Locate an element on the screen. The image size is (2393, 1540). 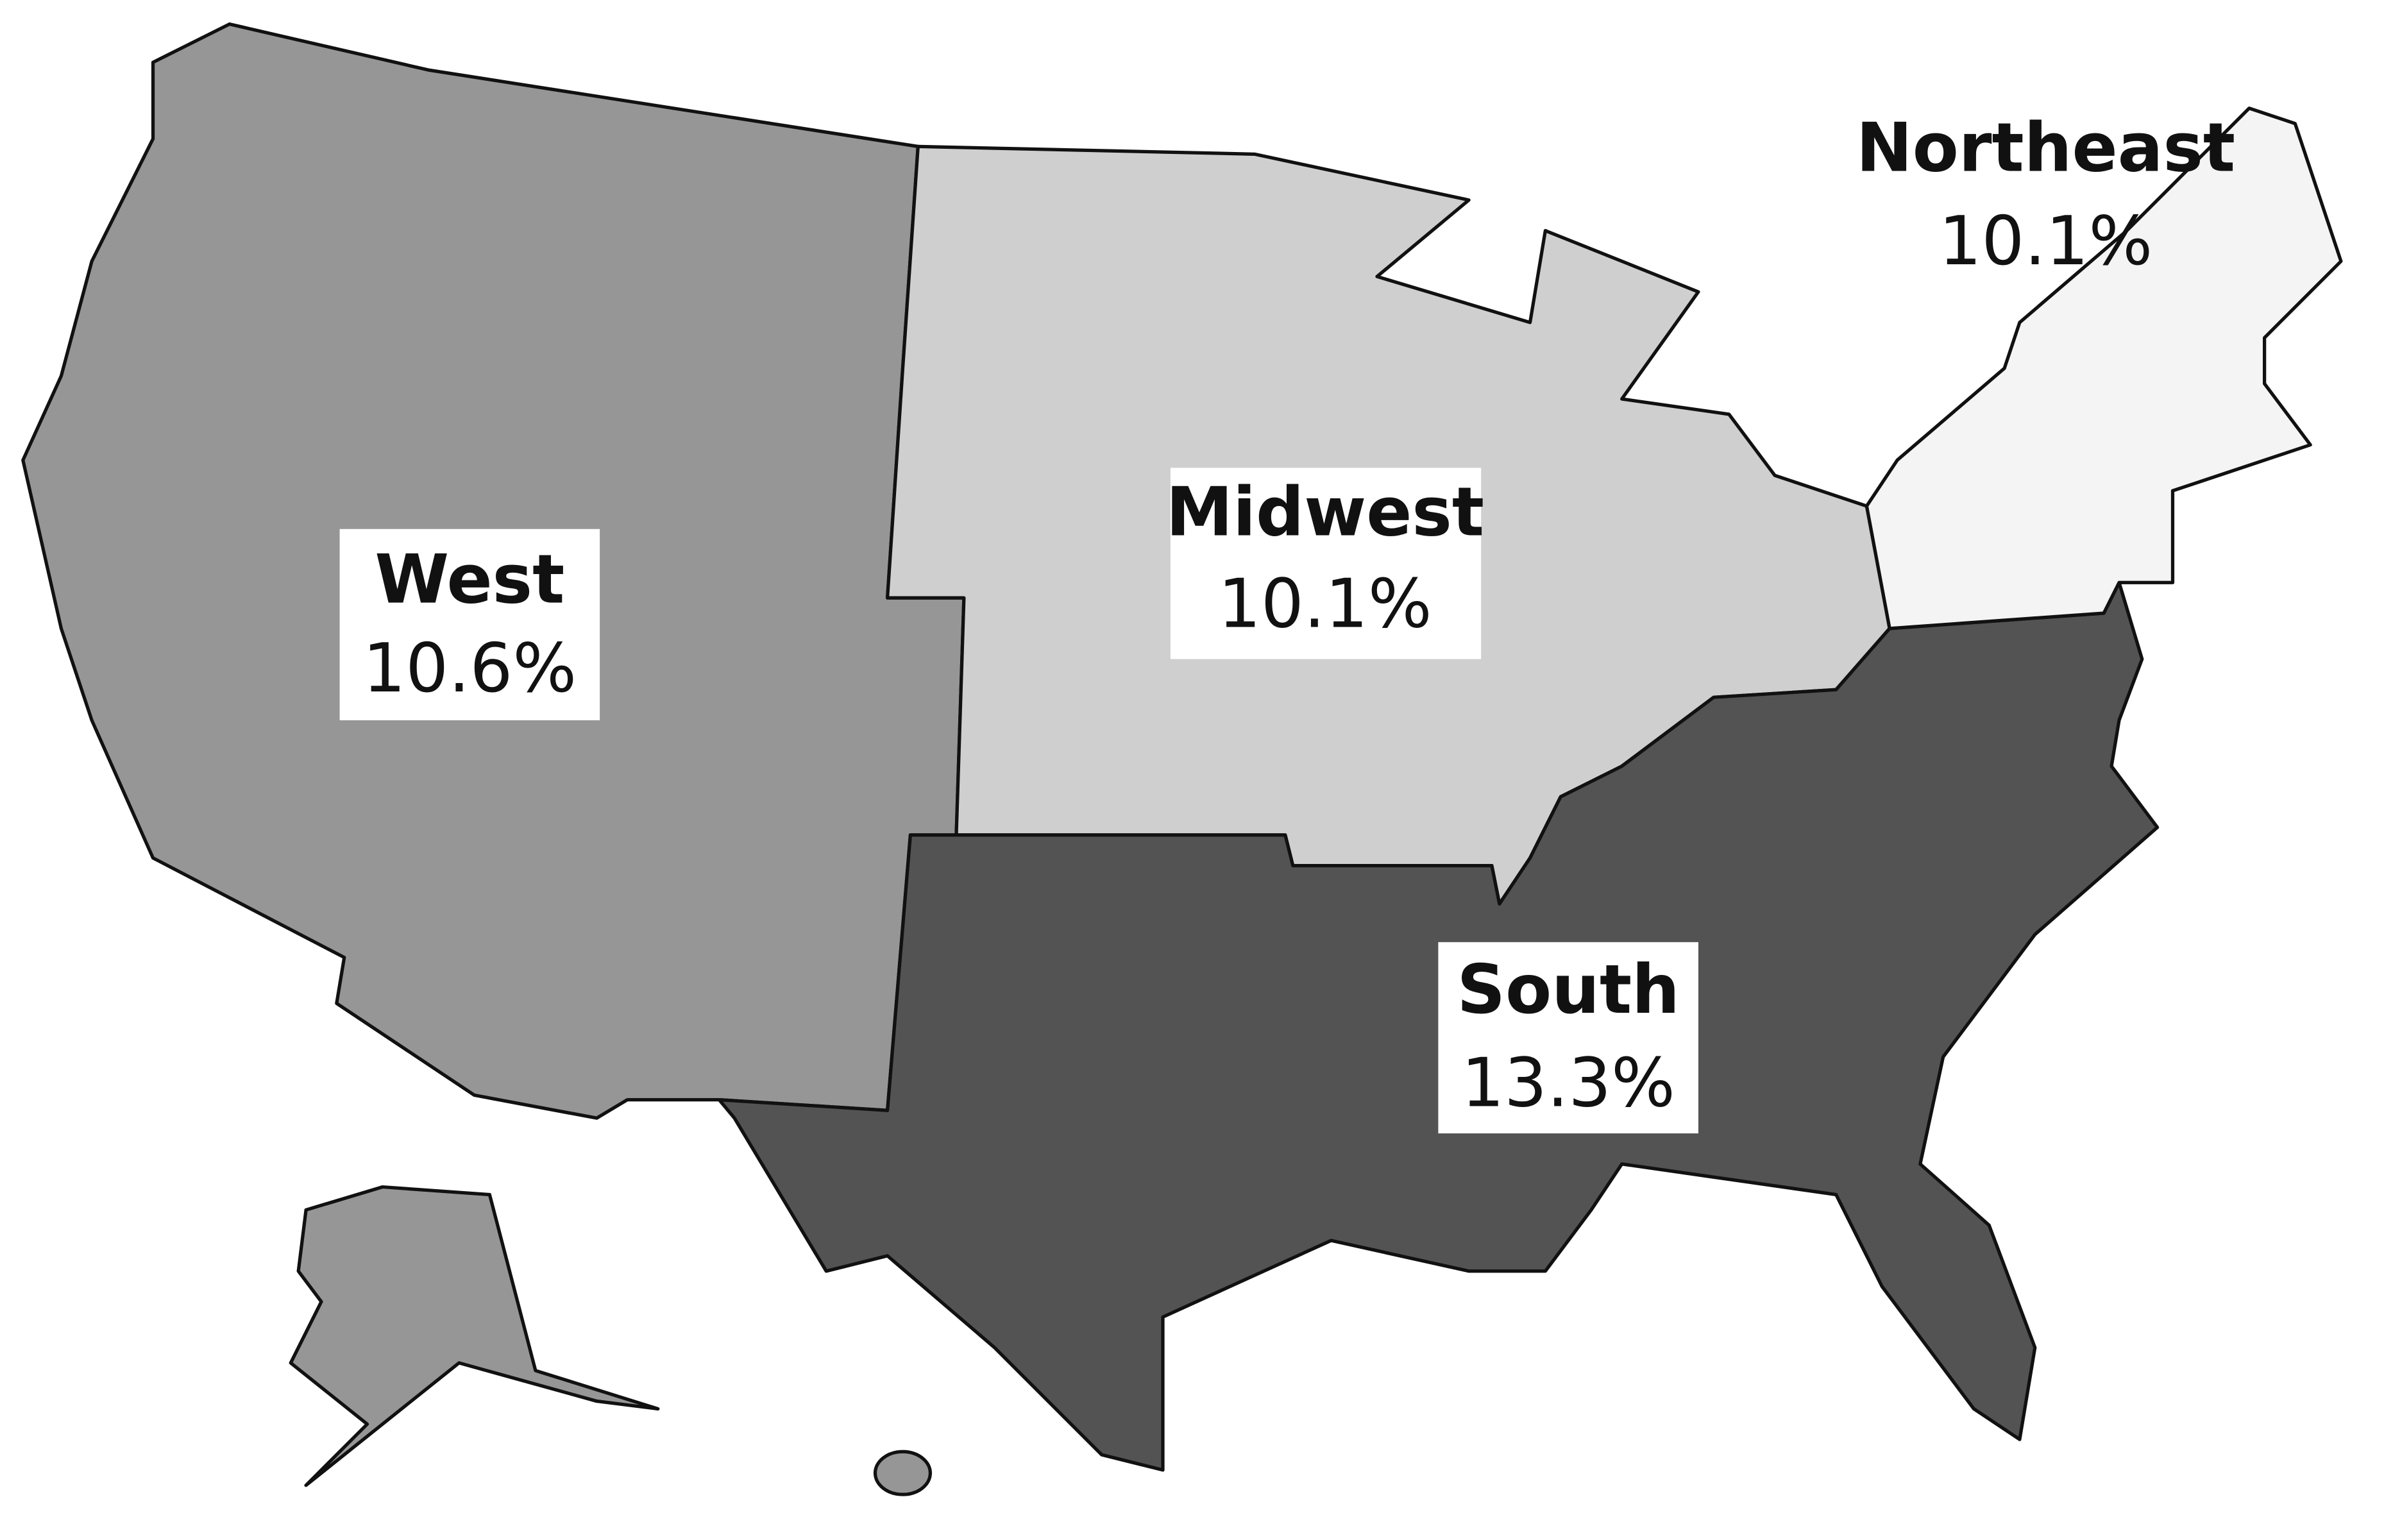
region-rate: 13.3% is located at coordinates (1568, 1083).